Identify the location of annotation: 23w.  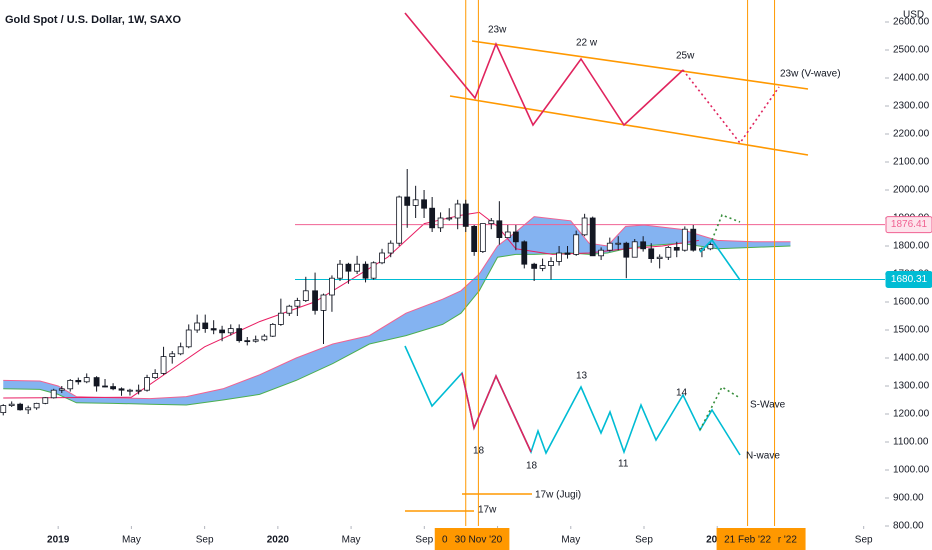
(497, 30).